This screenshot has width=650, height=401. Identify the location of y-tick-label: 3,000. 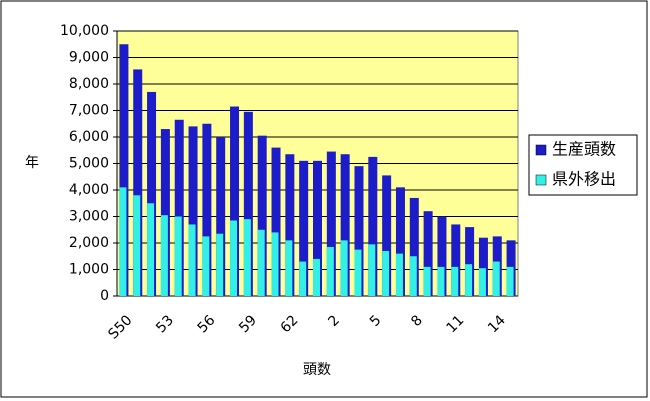
(89, 217).